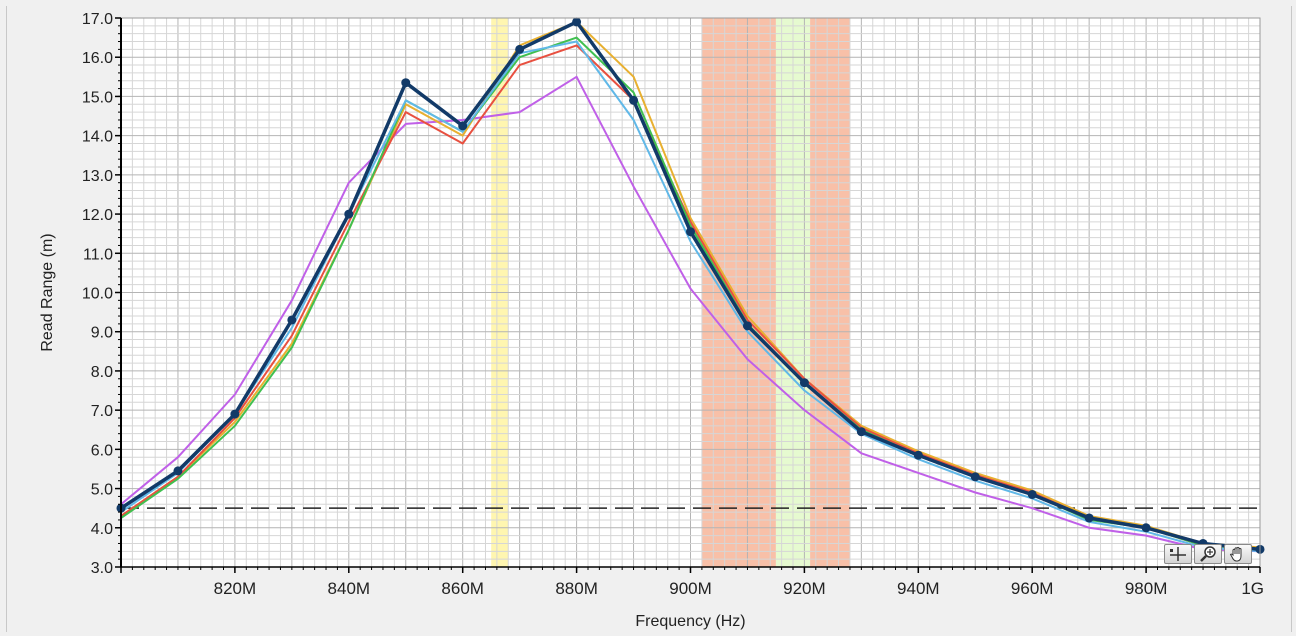 The width and height of the screenshot is (1296, 636). Describe the element at coordinates (1146, 588) in the screenshot. I see `x-tick-label: 980M` at that location.